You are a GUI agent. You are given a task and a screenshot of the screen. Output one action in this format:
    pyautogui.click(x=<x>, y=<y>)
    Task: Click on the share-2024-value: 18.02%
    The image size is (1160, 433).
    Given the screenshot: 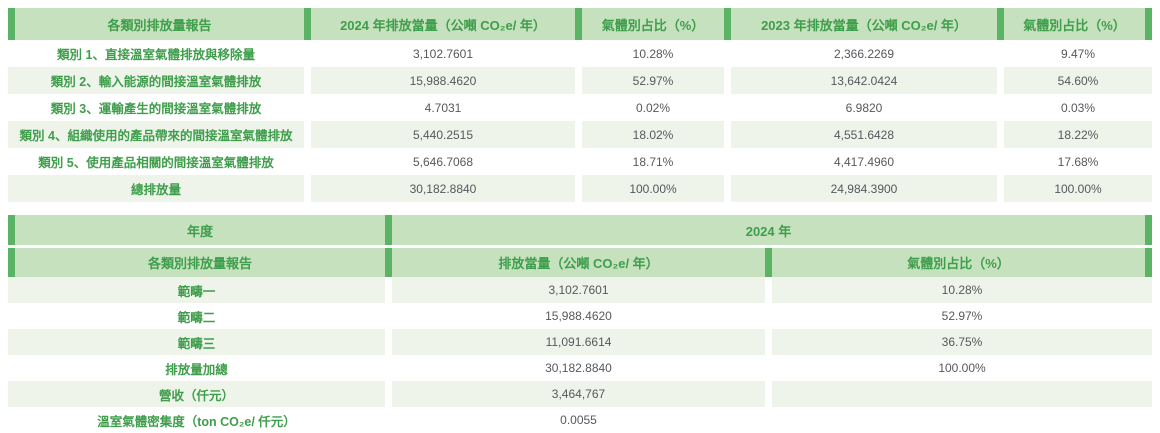 What is the action you would take?
    pyautogui.click(x=653, y=134)
    